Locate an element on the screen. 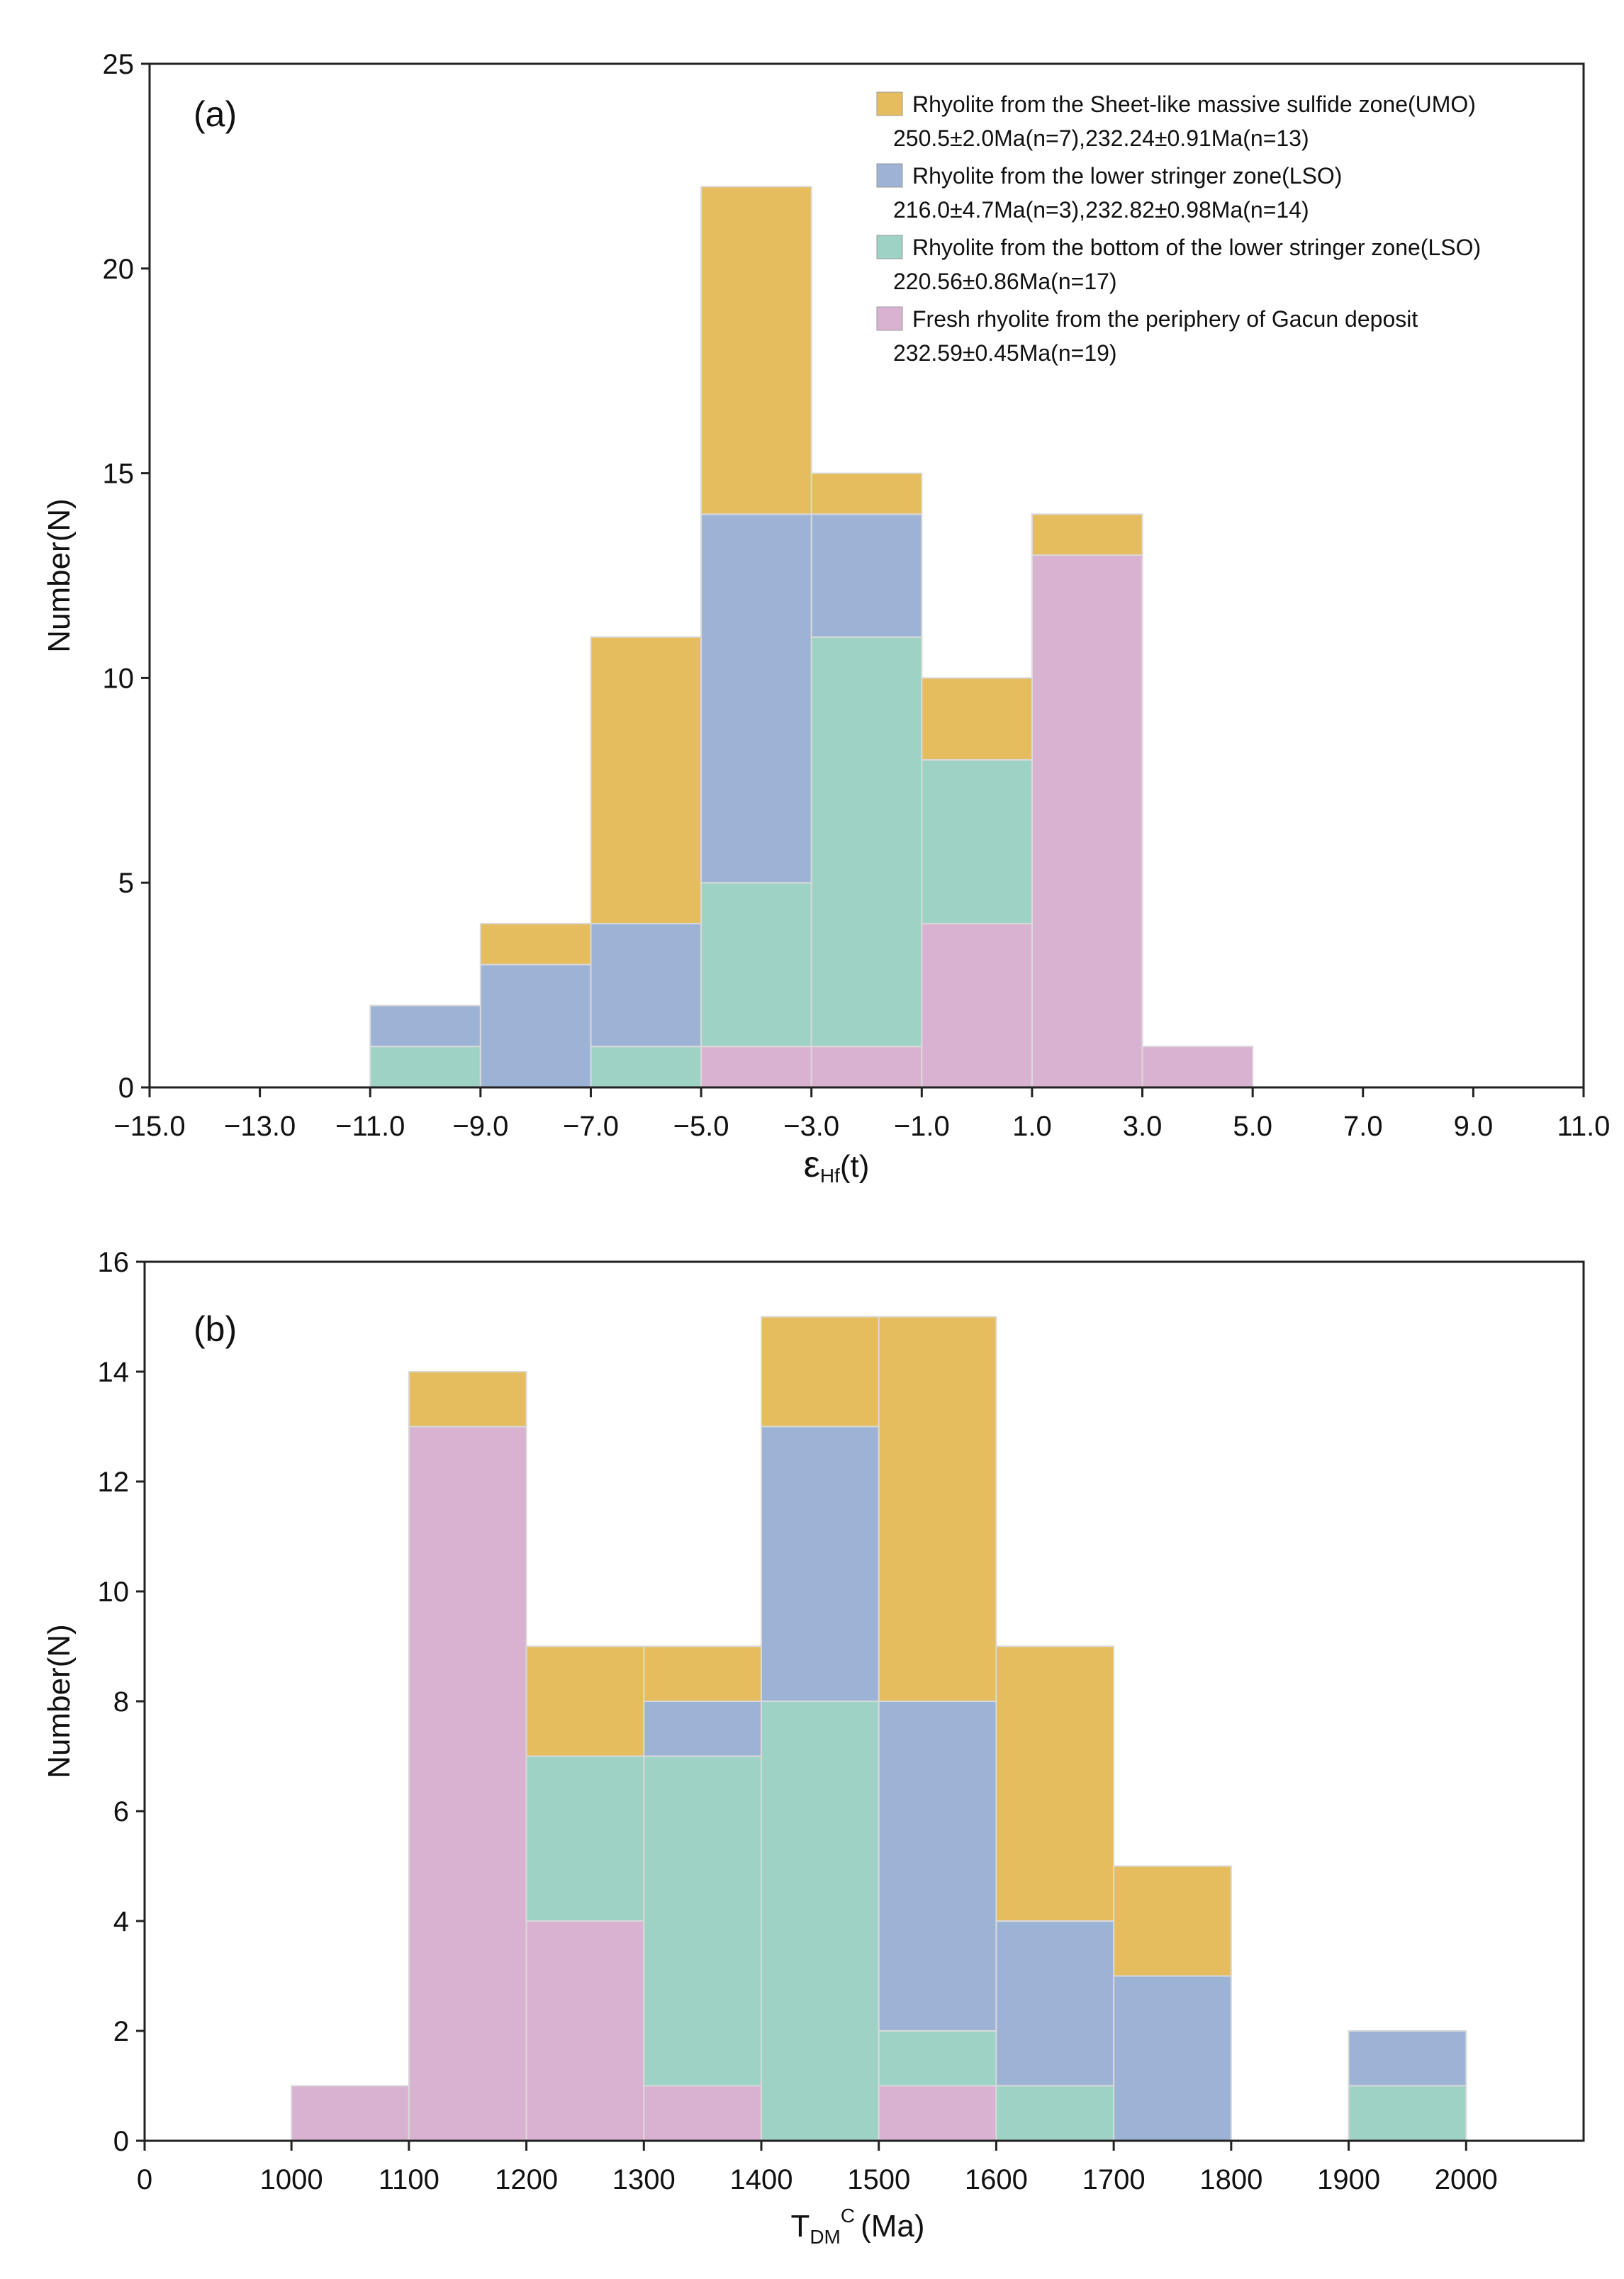  x-tick-label: 9.0 is located at coordinates (1474, 1126).